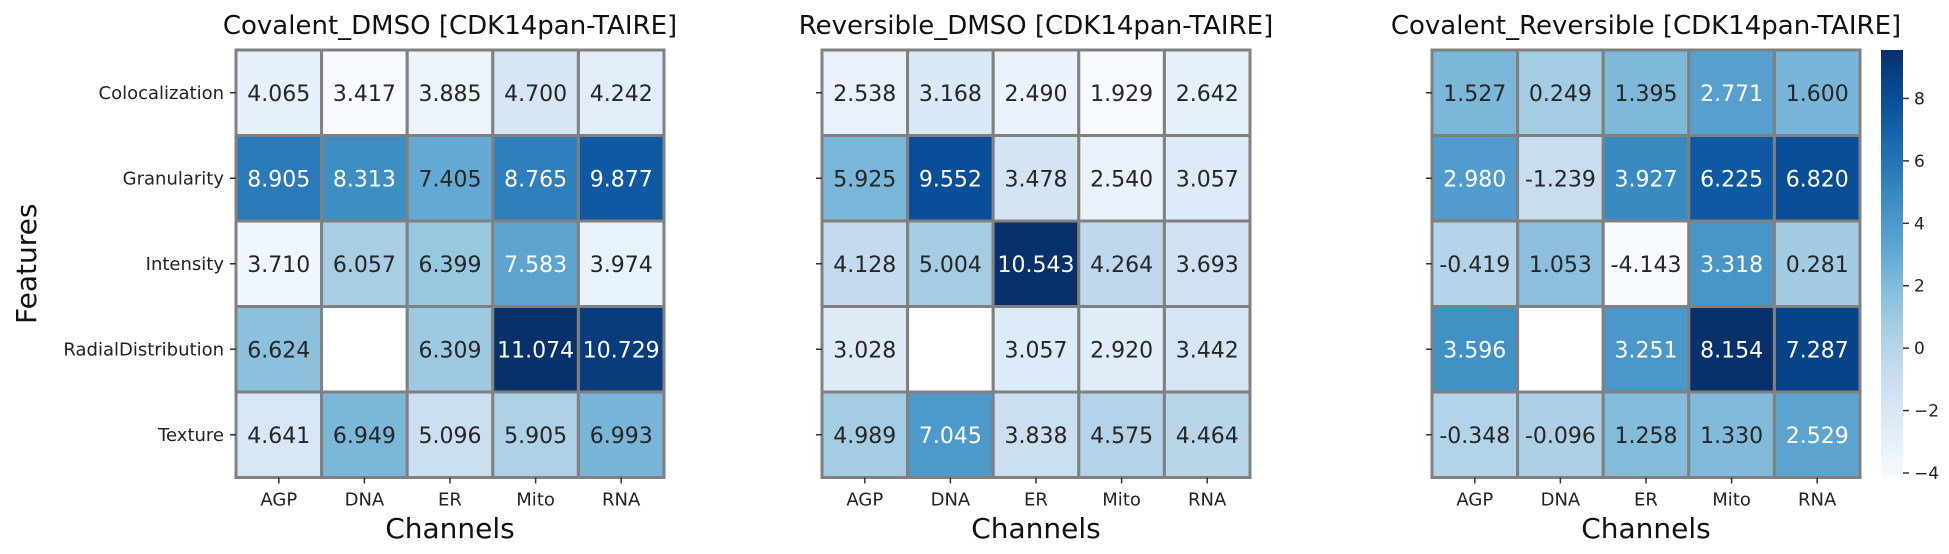 Image resolution: width=1949 pixels, height=554 pixels. I want to click on cell-value-label: -0.419, so click(1474, 265).